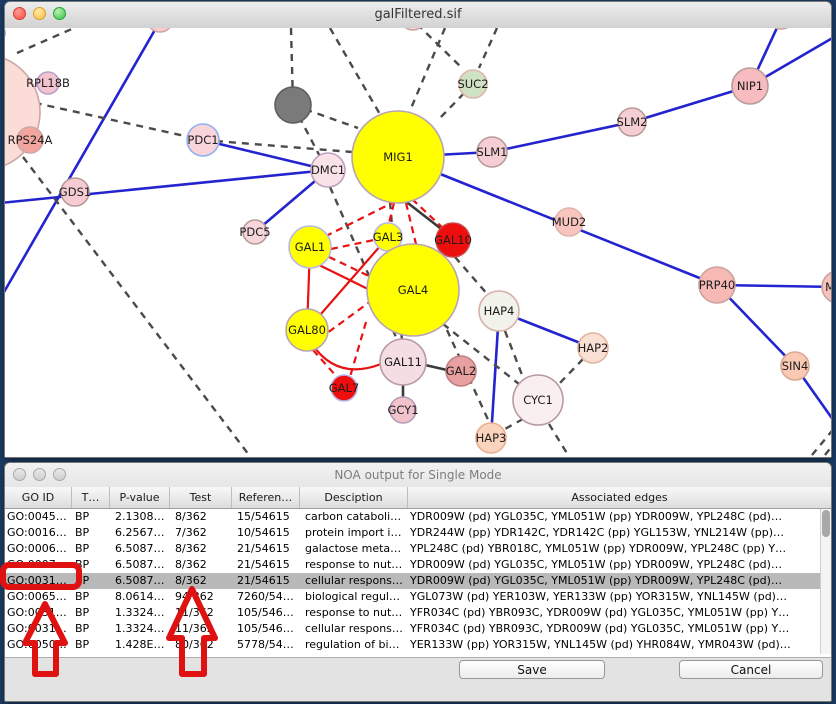 This screenshot has height=704, width=836. What do you see at coordinates (403, 362) in the screenshot?
I see `node-GAL11` at bounding box center [403, 362].